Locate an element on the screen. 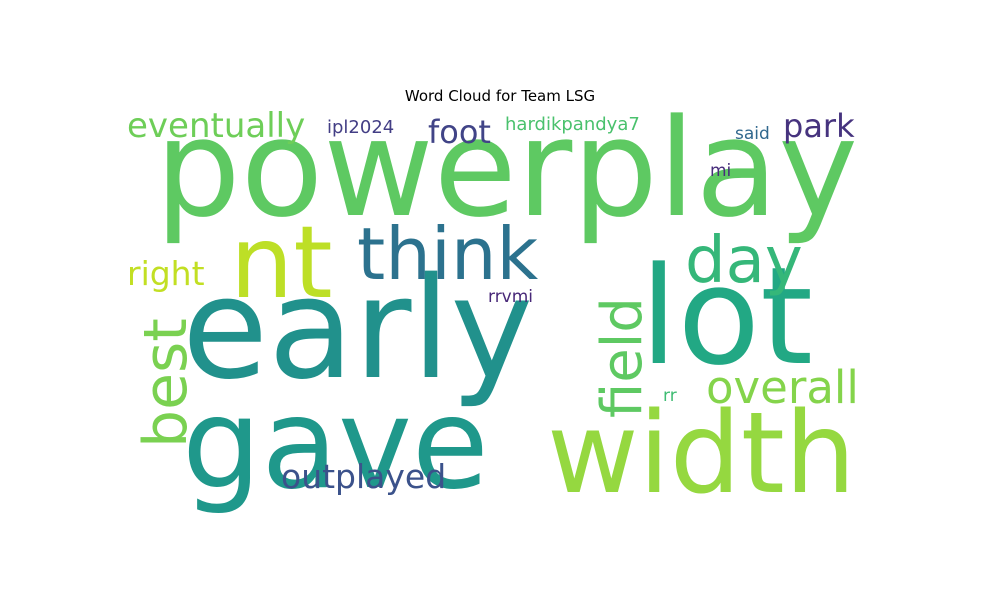 This screenshot has height=600, width=1000. word-ipl2024: ipl2024 is located at coordinates (360, 127).